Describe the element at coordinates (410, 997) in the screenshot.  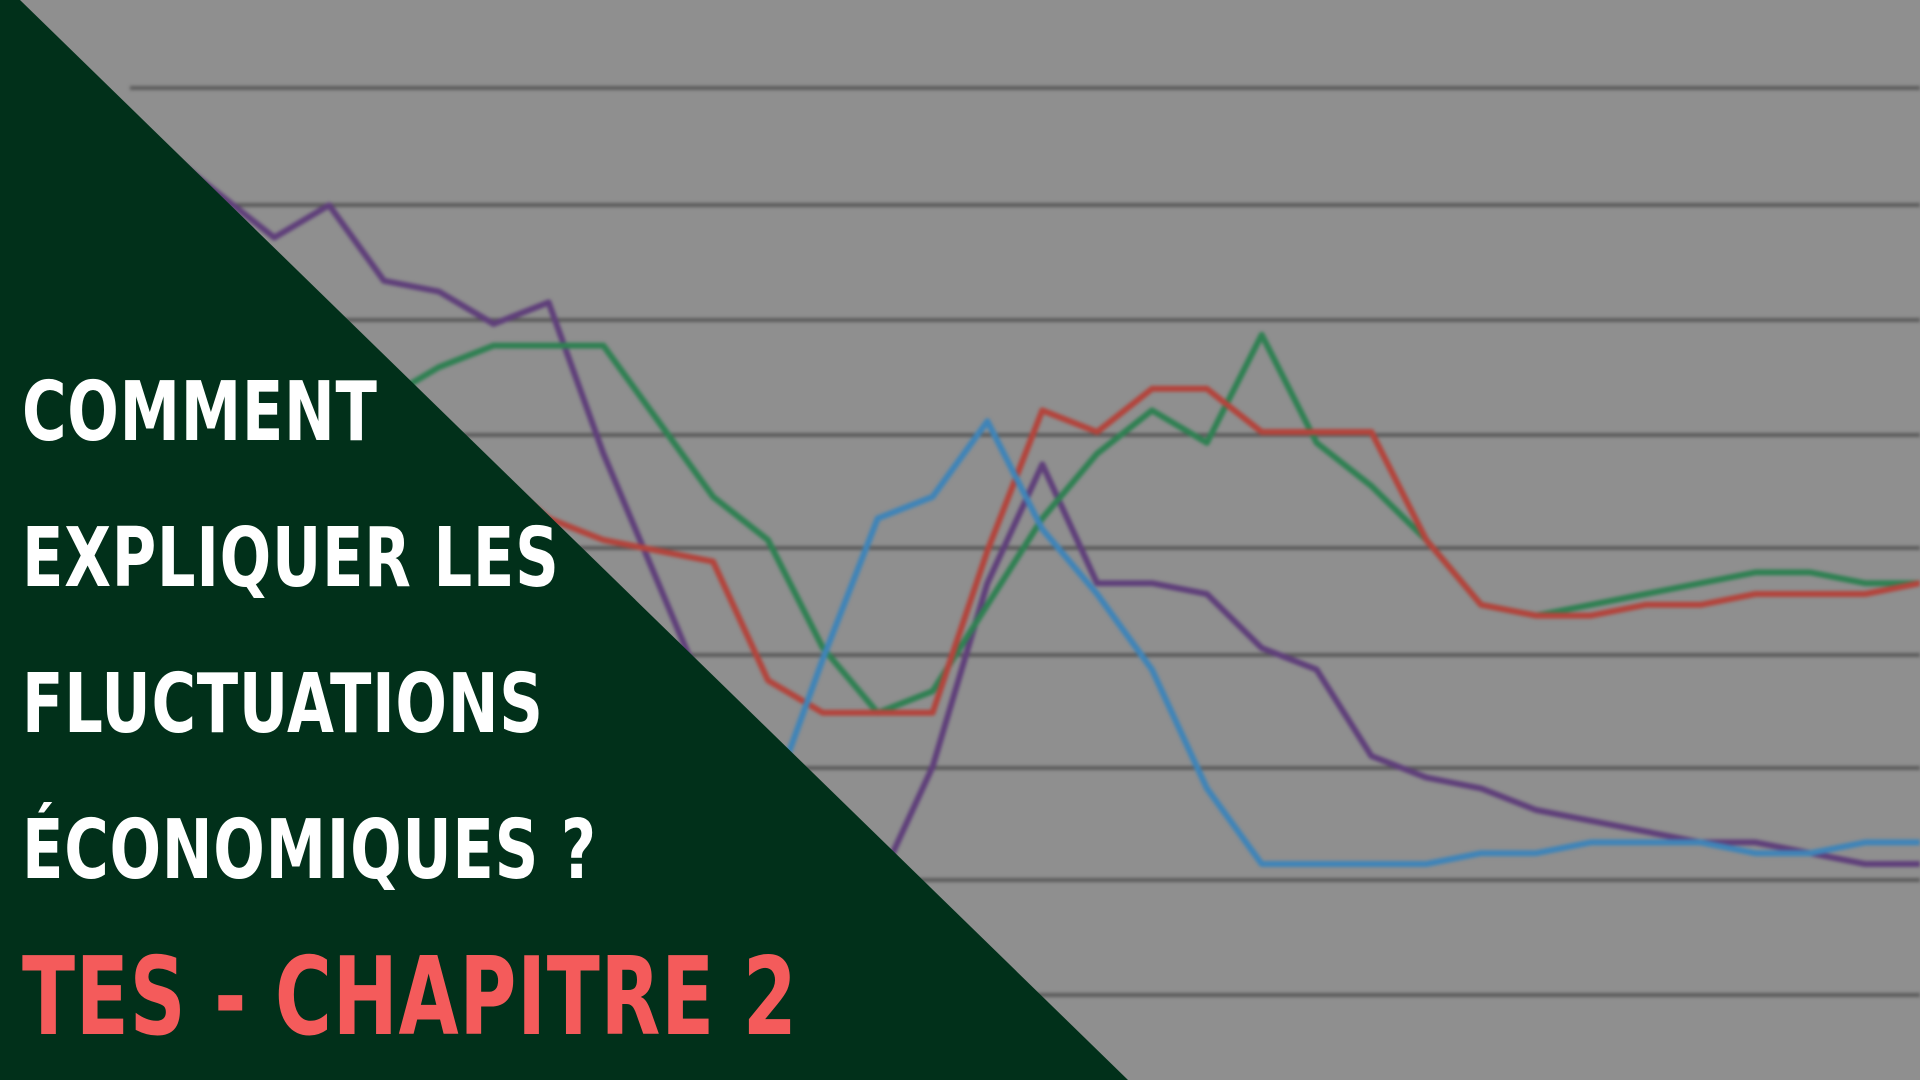
I see `chapter-subtitle: TES - CHAPITRE 2` at that location.